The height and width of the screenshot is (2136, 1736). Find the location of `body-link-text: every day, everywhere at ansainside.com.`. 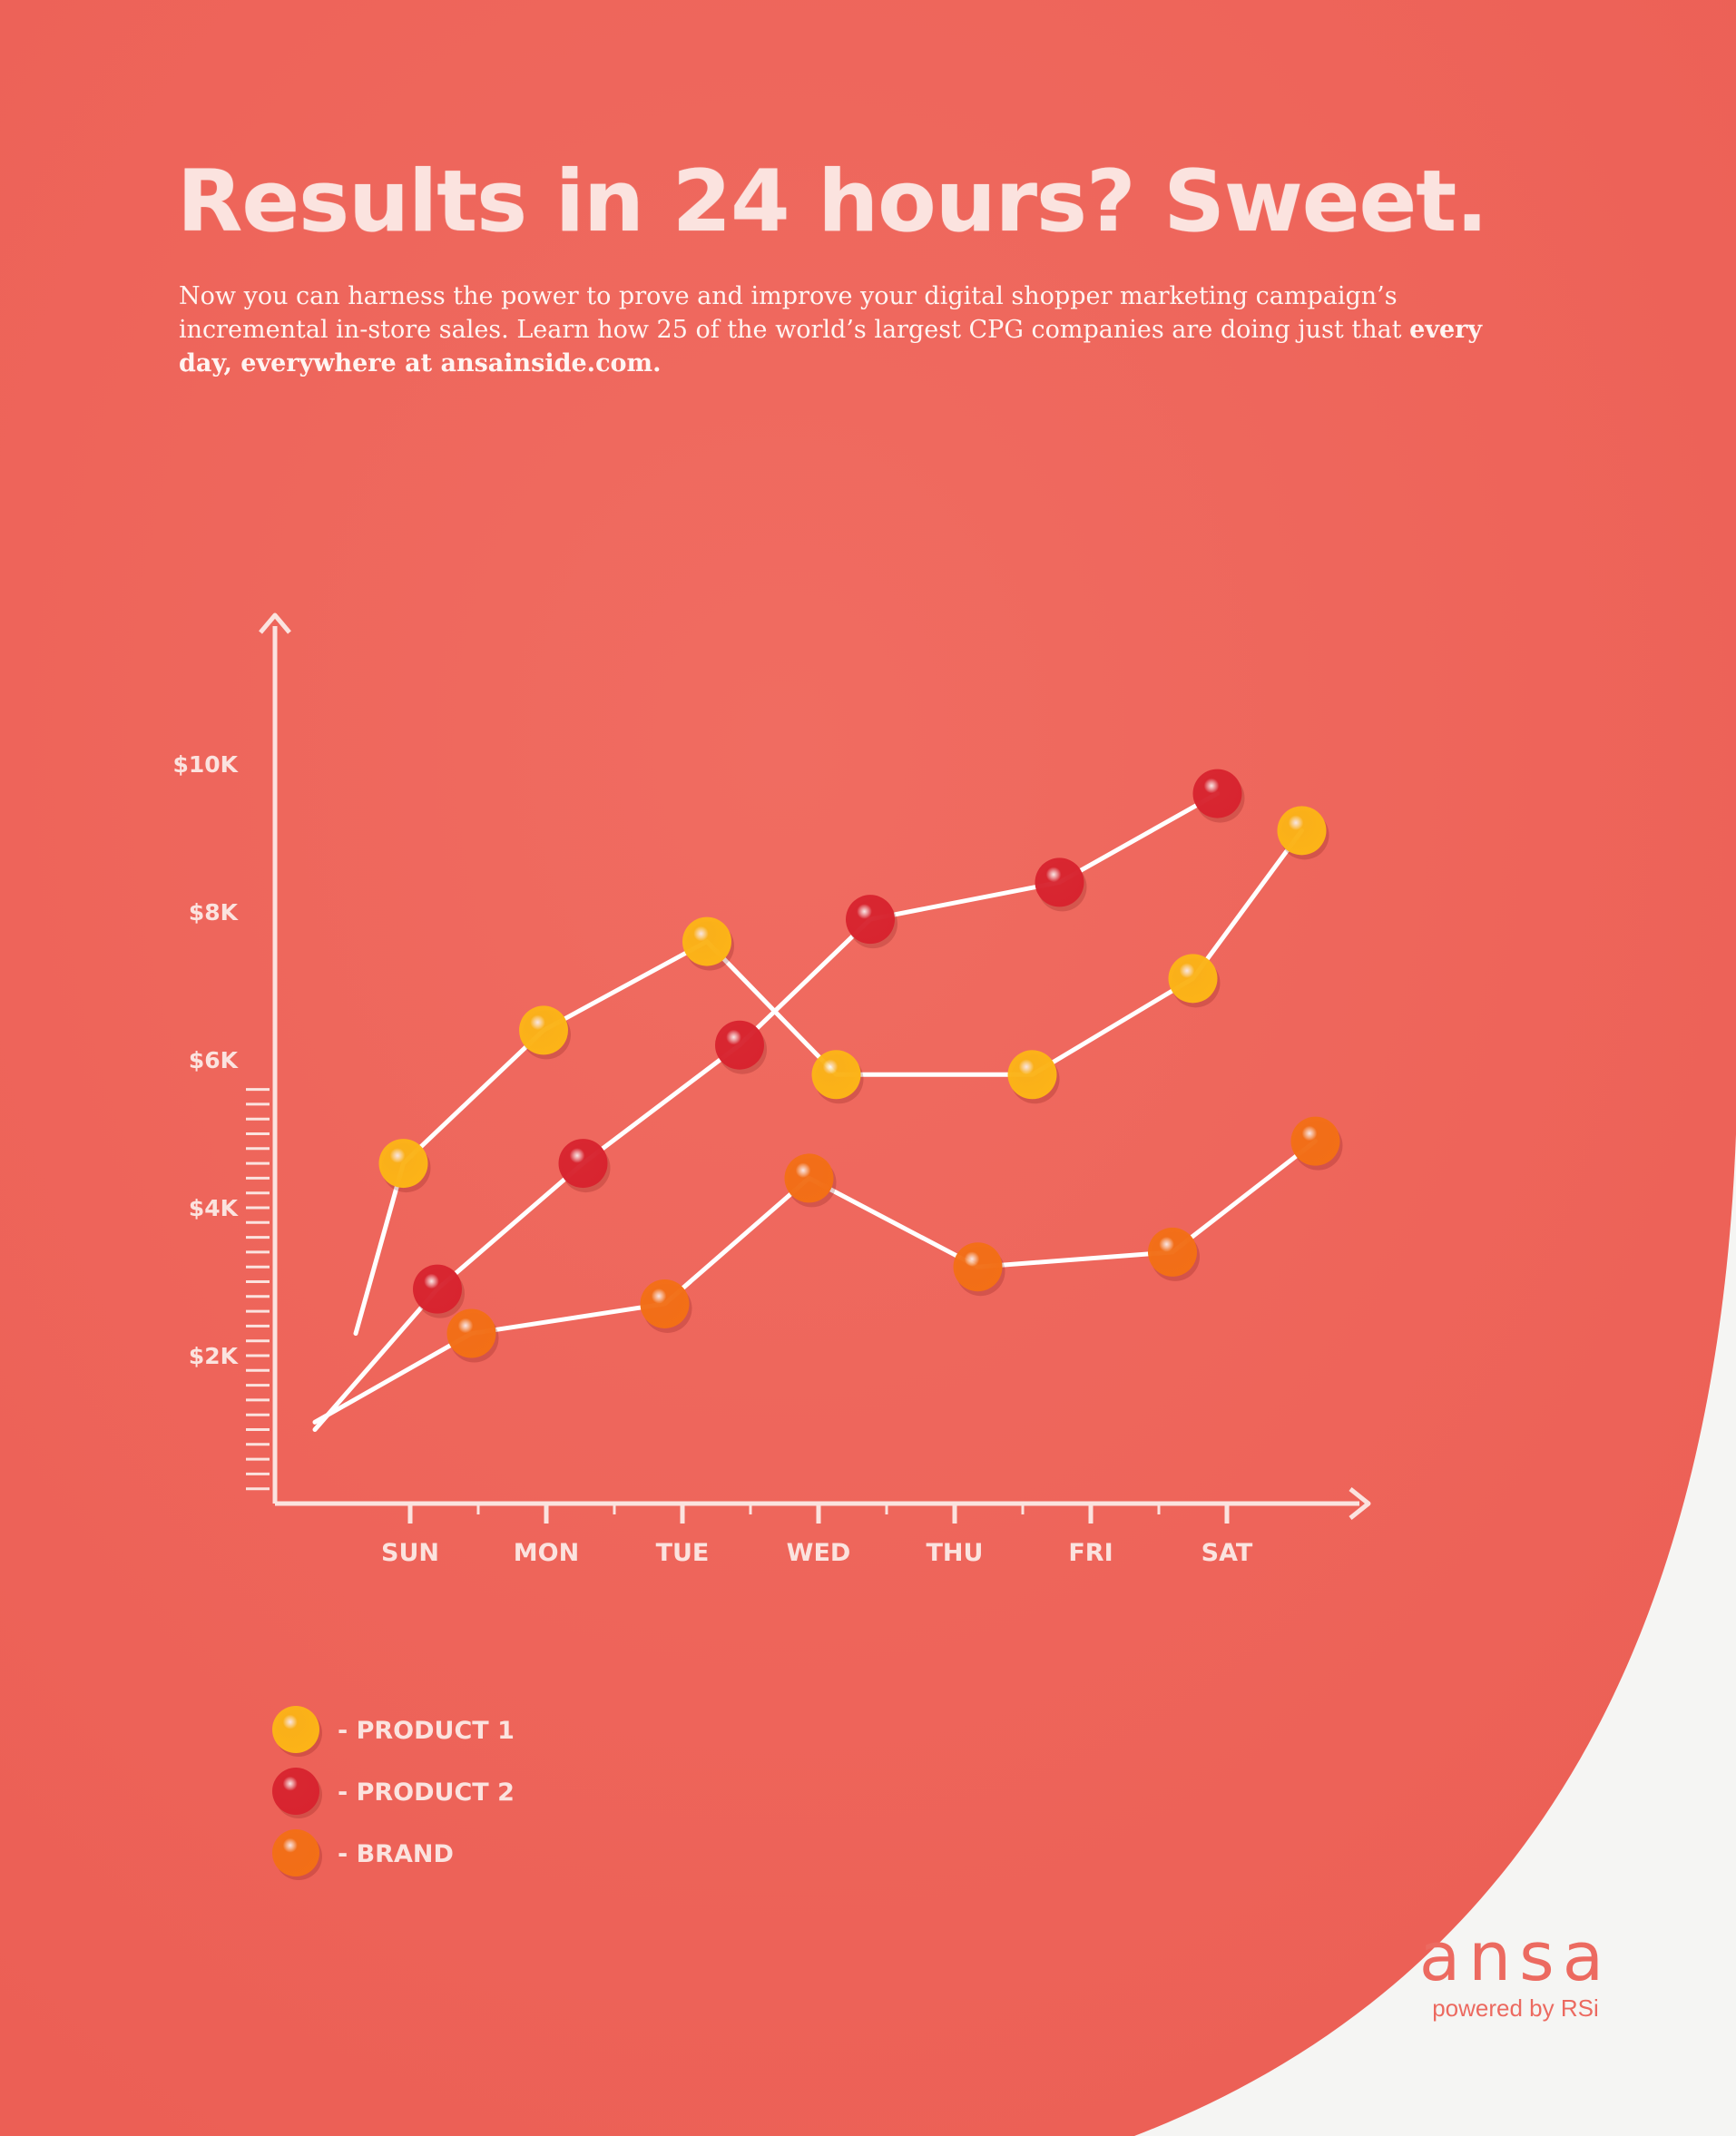

body-link-text: every day, everywhere at ansainside.com. is located at coordinates (831, 346).